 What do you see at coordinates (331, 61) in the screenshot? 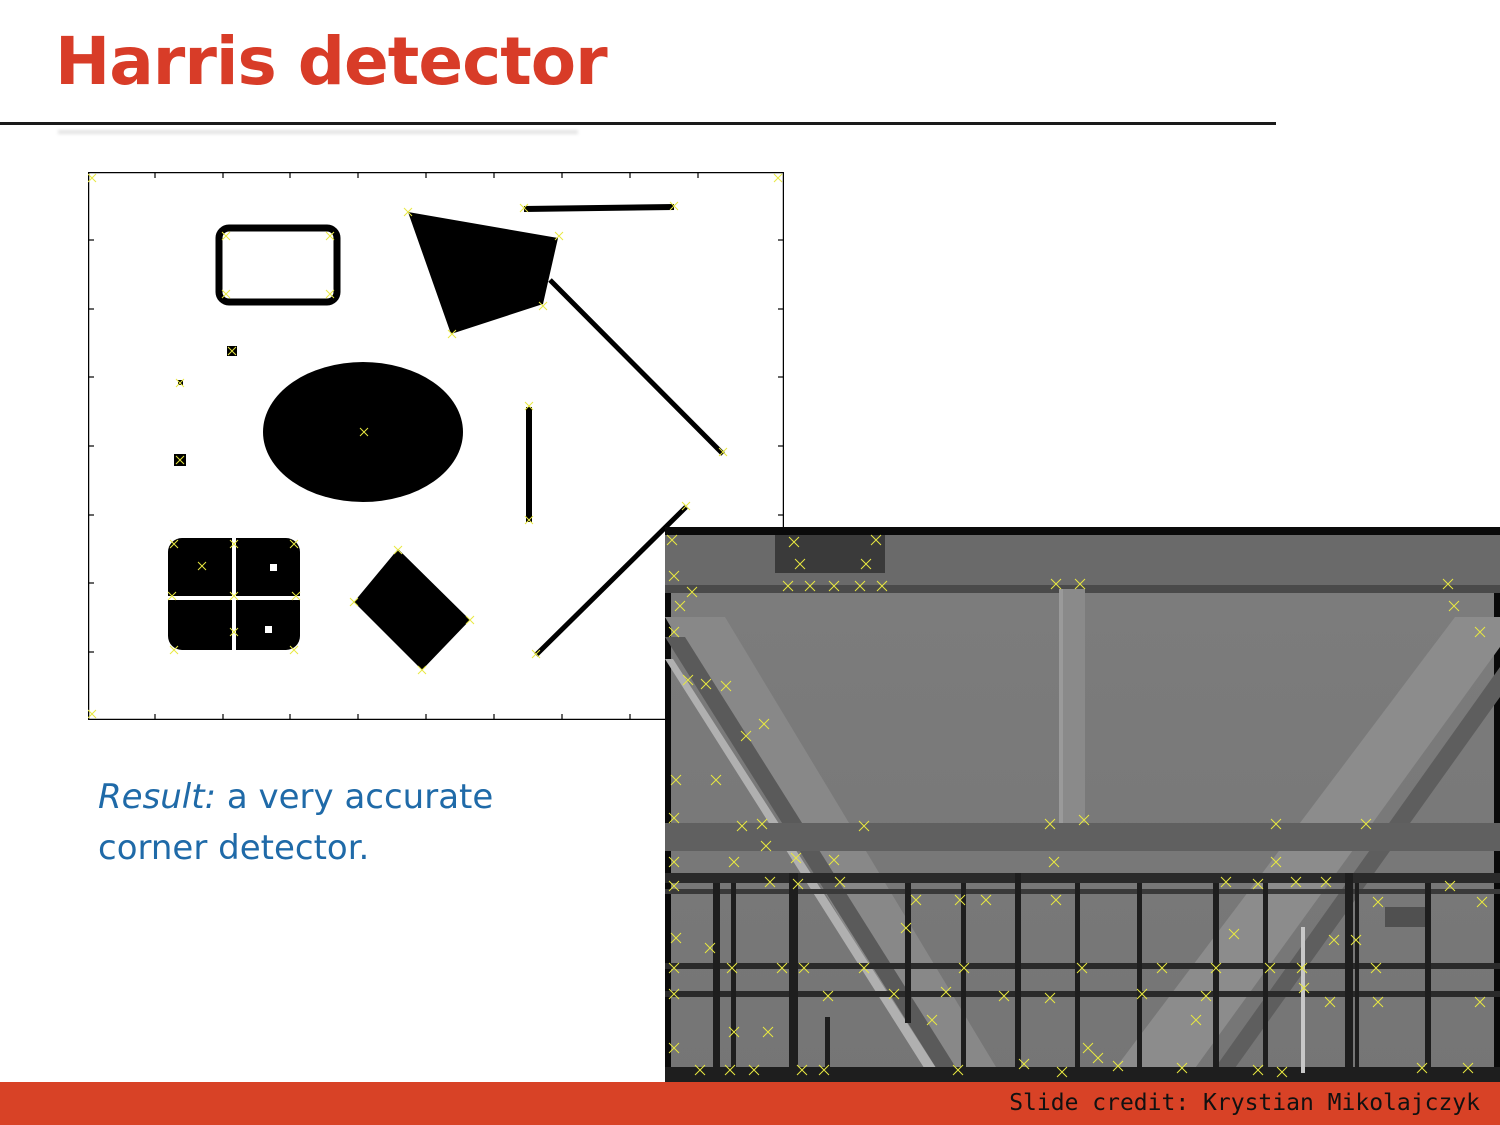
I see `slide-title: Harris detector` at bounding box center [331, 61].